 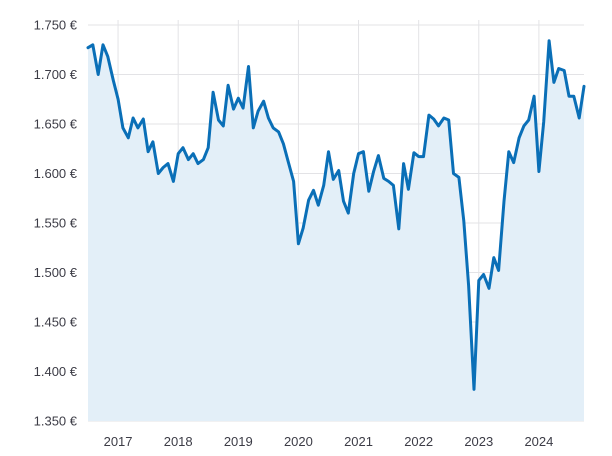 What do you see at coordinates (358, 441) in the screenshot?
I see `x-tick-label: 2021` at bounding box center [358, 441].